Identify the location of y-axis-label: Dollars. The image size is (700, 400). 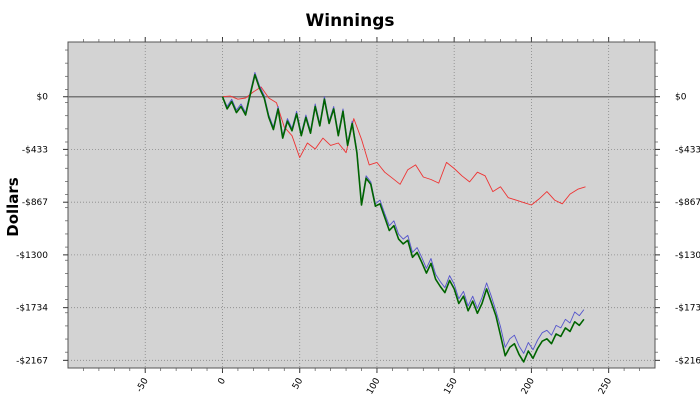
(13, 207).